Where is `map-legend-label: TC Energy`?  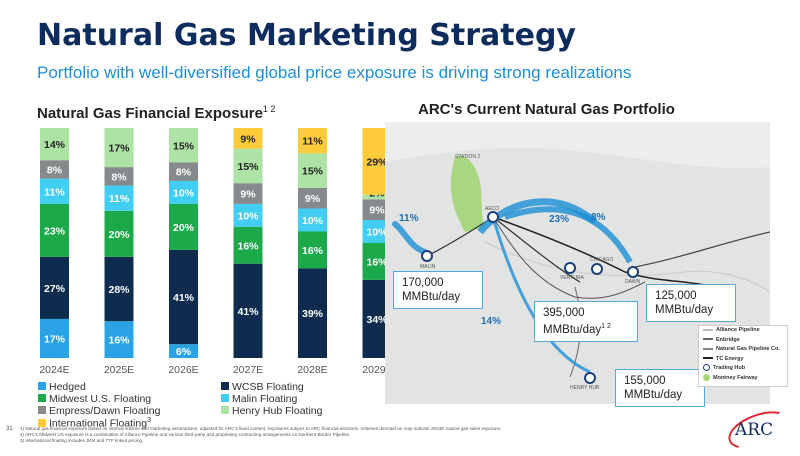
map-legend-label: TC Energy is located at coordinates (730, 358).